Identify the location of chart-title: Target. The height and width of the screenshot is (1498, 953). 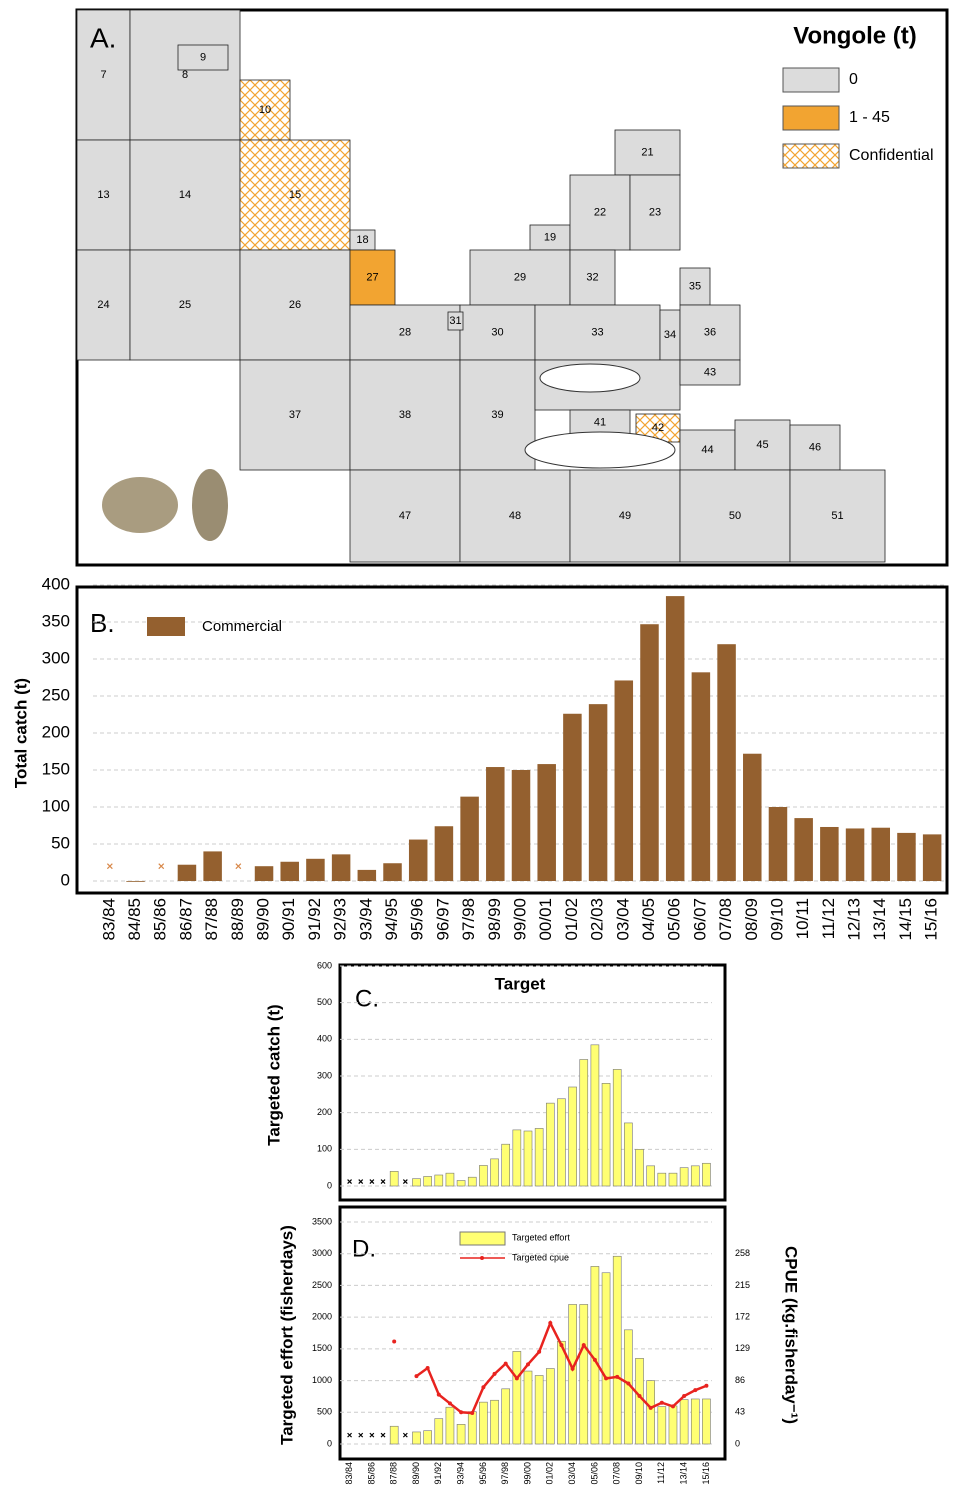
(520, 983).